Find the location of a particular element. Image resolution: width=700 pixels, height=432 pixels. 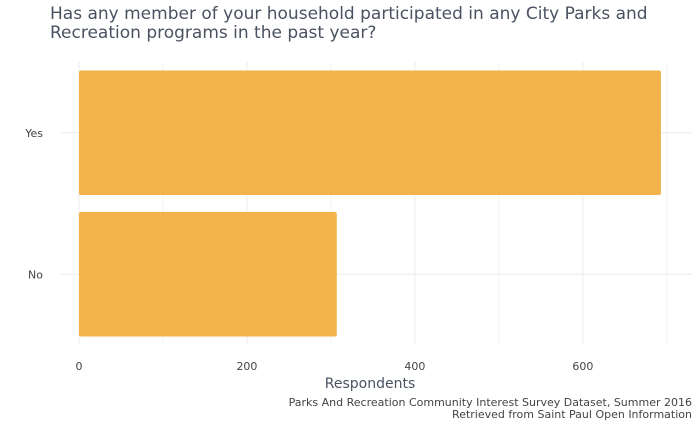

y-tick-label: No is located at coordinates (35, 274).